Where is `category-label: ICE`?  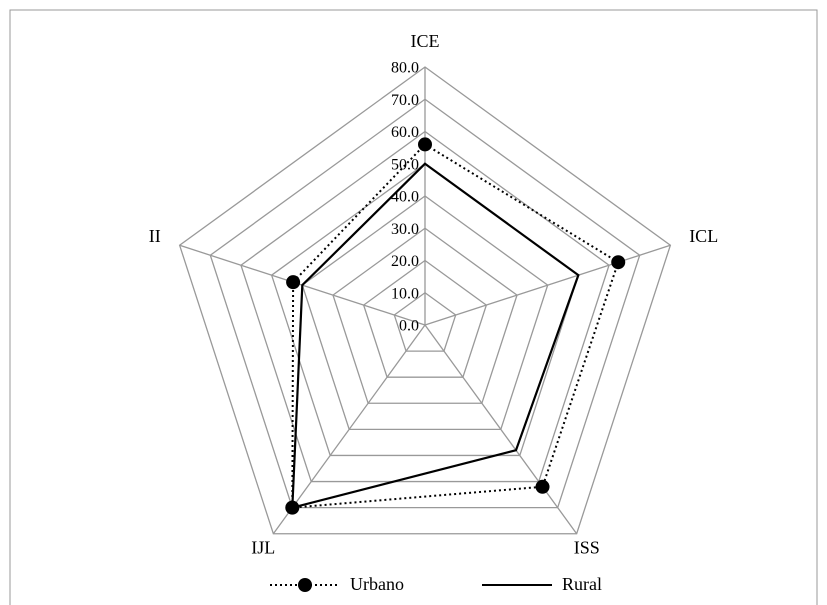
category-label: ICE is located at coordinates (425, 41).